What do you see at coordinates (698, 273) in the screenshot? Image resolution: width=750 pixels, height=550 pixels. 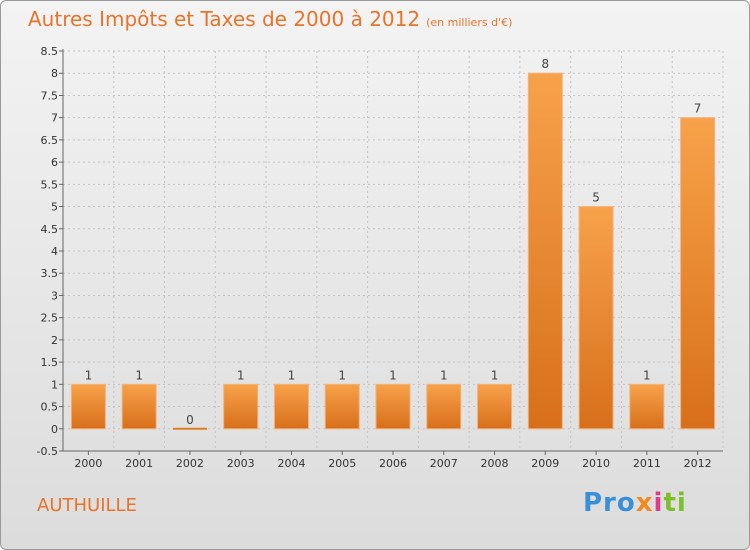 I see `bar-2012` at bounding box center [698, 273].